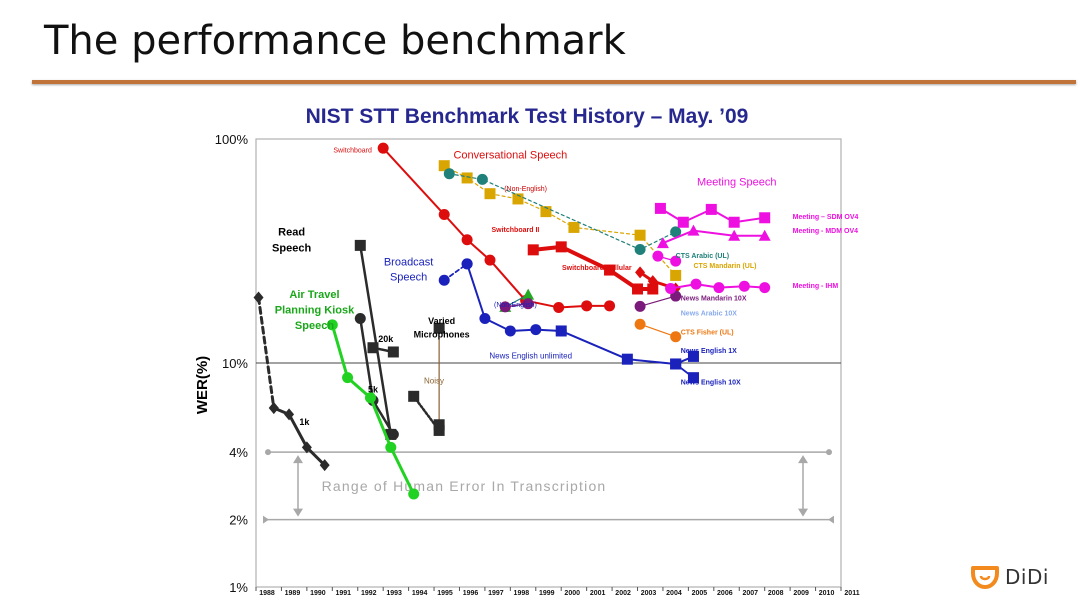 This screenshot has width=1080, height=604. I want to click on x-tick-label: 1994, so click(420, 593).